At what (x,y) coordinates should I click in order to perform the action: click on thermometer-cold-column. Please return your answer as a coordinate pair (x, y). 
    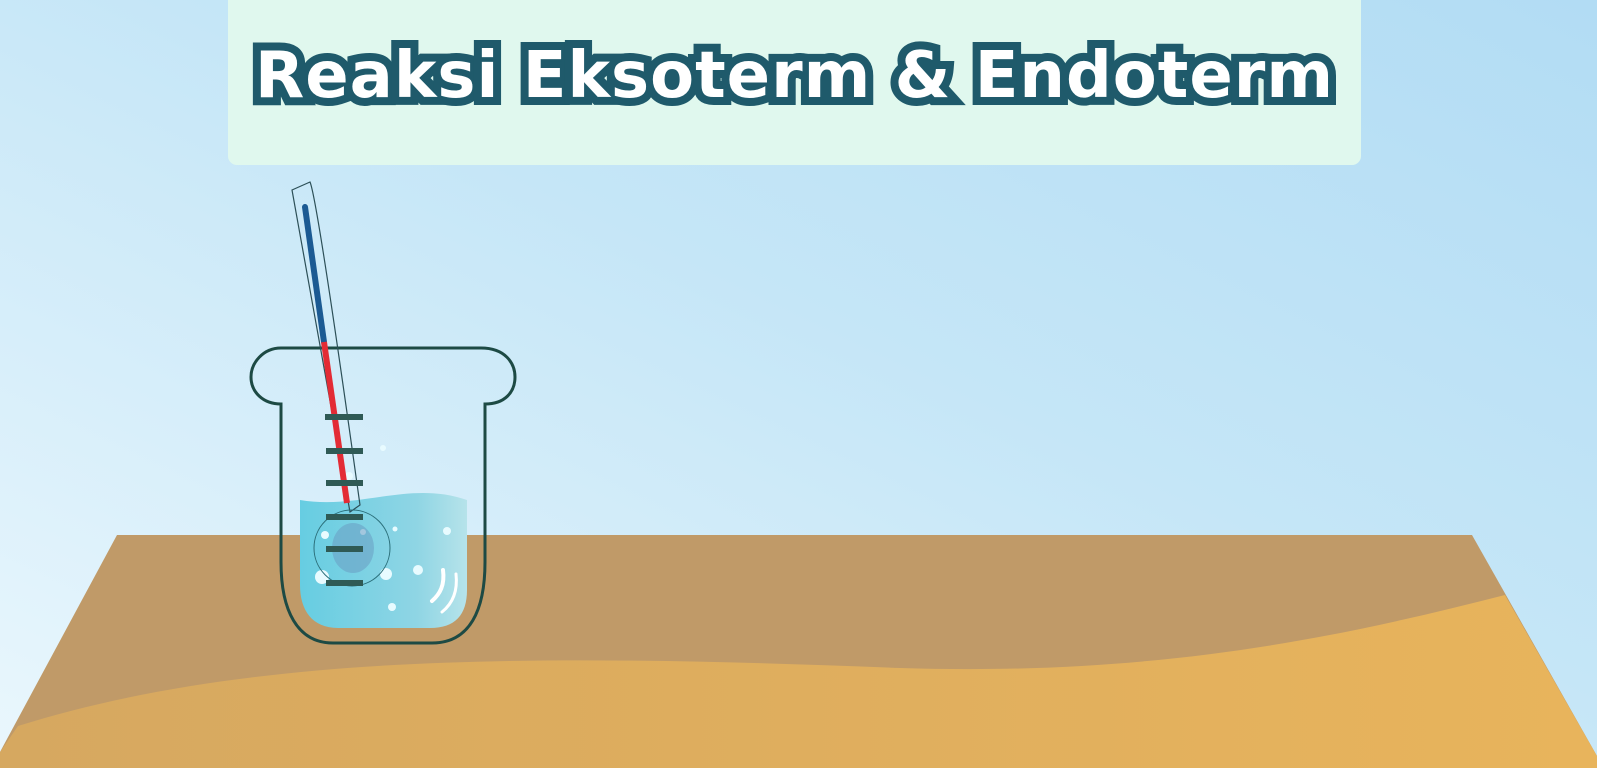
    Looking at the image, I should click on (314, 274).